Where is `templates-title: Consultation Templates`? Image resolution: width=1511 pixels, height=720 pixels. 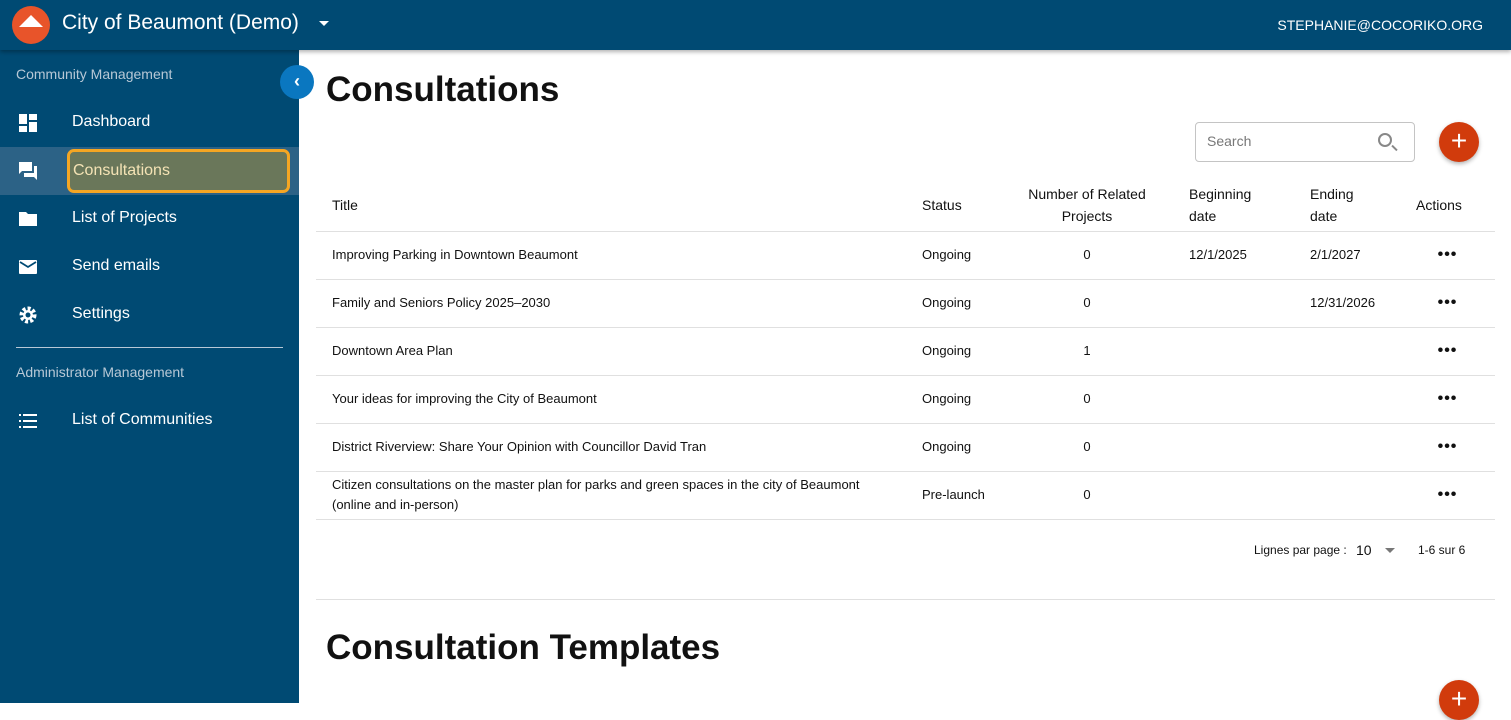 templates-title: Consultation Templates is located at coordinates (523, 647).